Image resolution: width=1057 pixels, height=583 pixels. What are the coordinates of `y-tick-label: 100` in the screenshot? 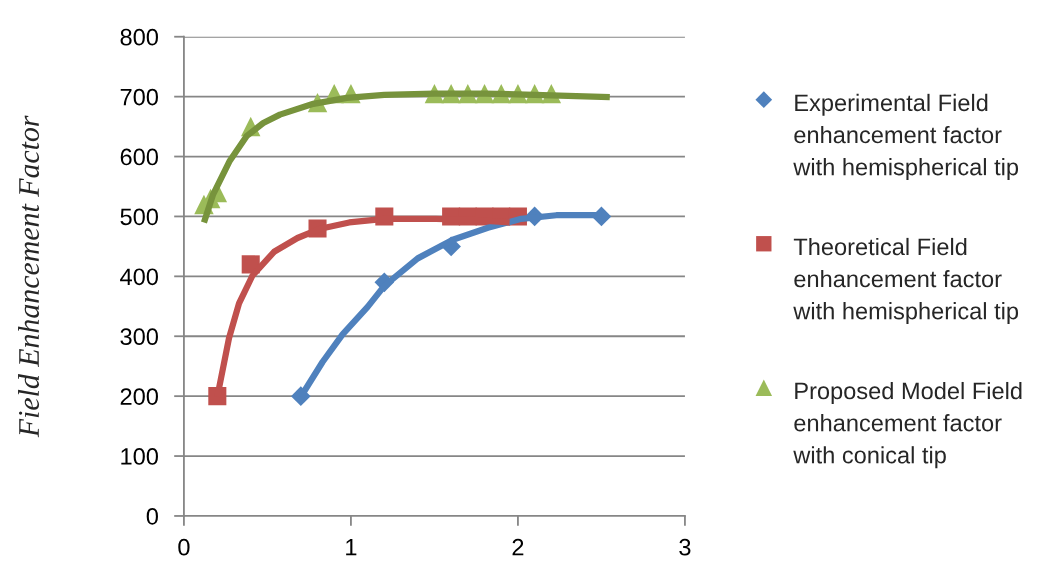 It's located at (139, 456).